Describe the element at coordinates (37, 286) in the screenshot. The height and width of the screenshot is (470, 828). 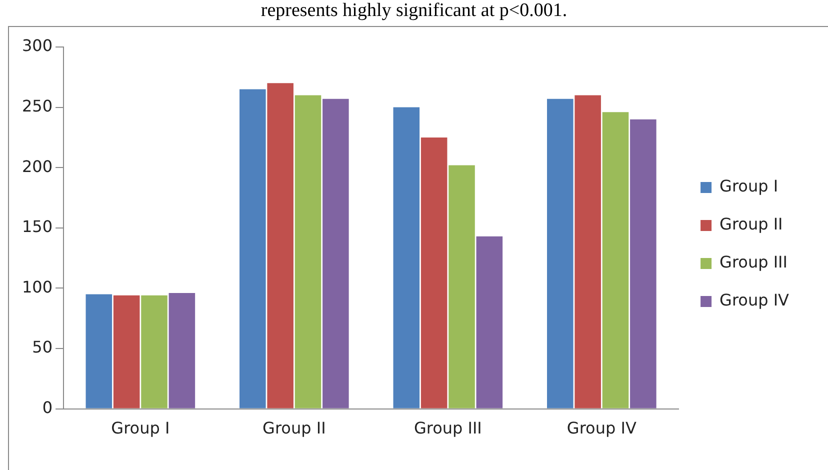
I see `y-tick-label: 100` at that location.